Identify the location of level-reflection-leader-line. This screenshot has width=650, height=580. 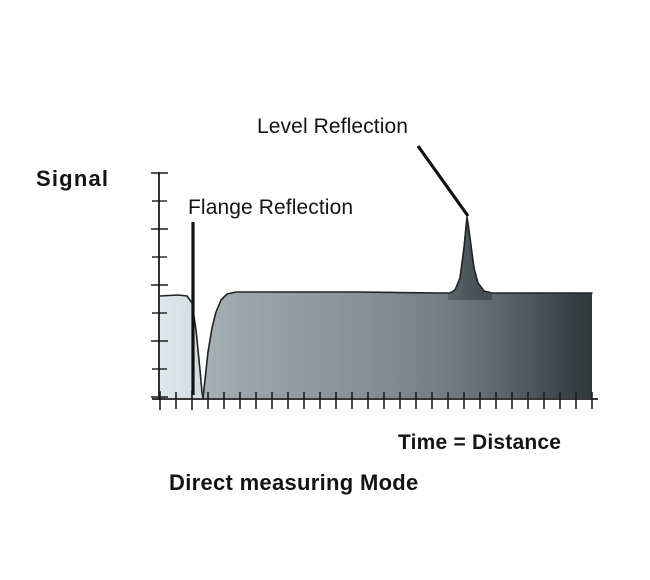
(443, 181).